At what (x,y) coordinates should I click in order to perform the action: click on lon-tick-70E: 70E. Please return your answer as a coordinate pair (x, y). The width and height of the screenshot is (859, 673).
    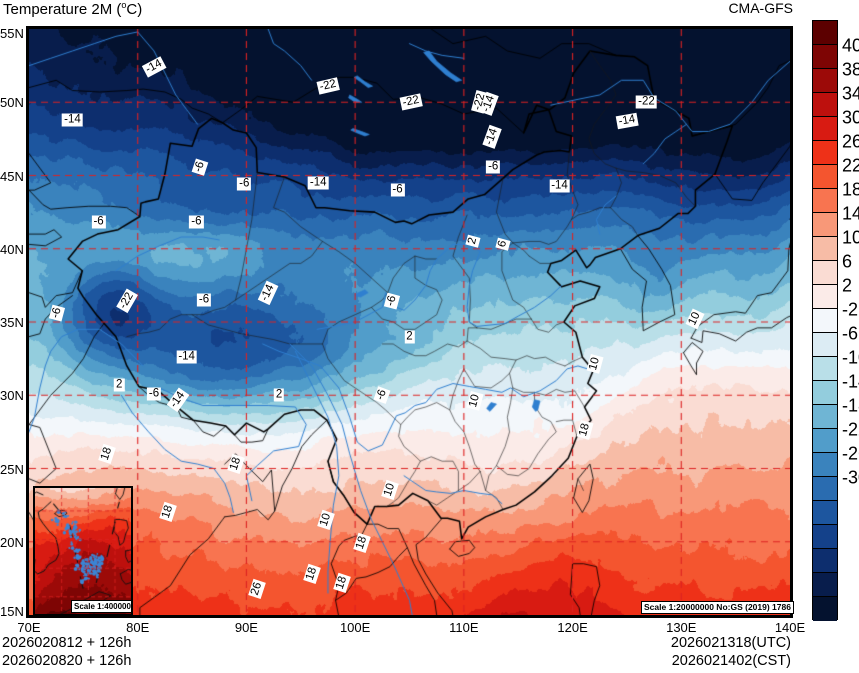
    Looking at the image, I should click on (29, 627).